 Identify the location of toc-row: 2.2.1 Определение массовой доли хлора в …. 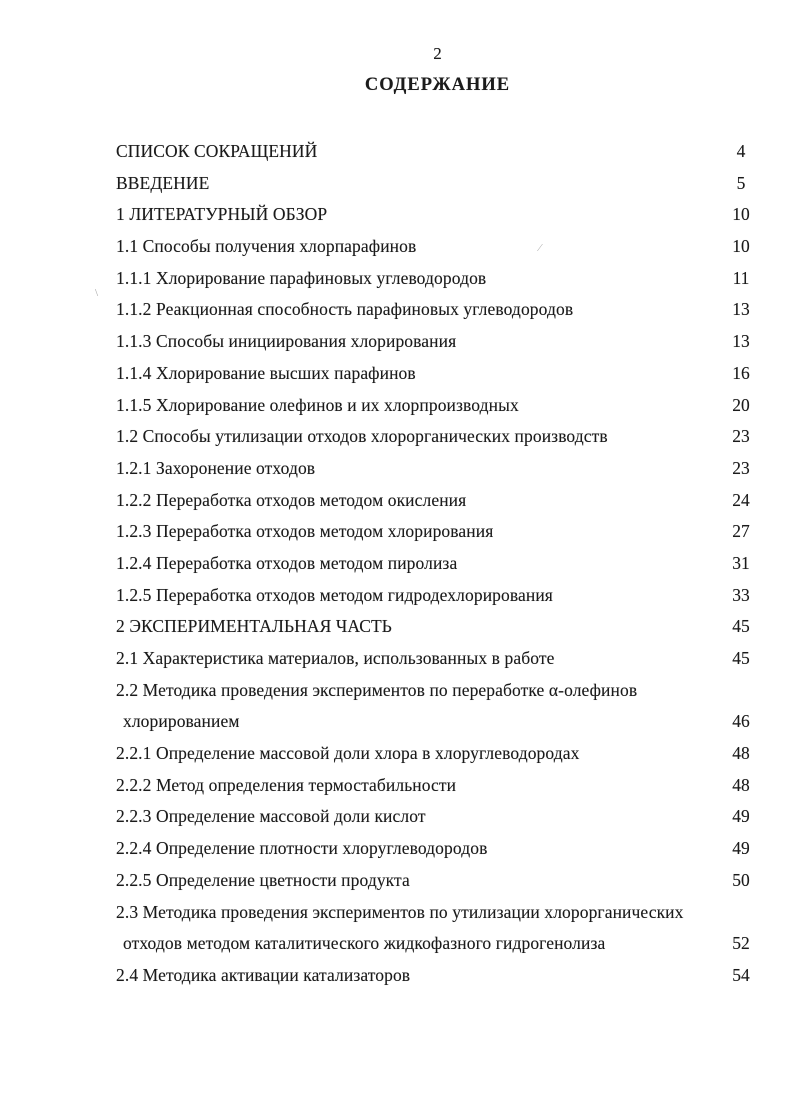
(438, 759).